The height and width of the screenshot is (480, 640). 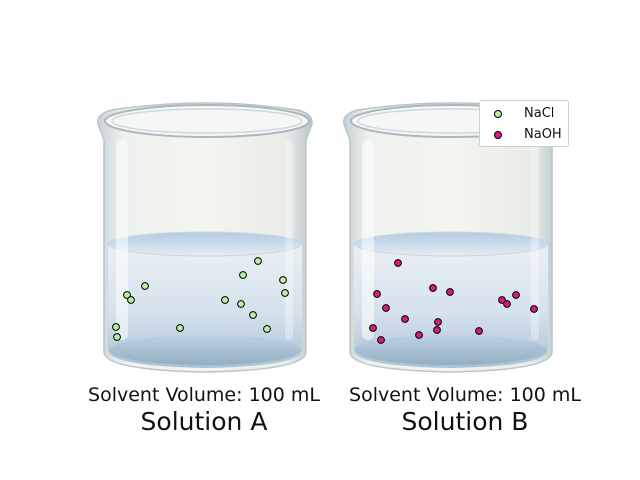 I want to click on naoh-particles, so click(x=453, y=301).